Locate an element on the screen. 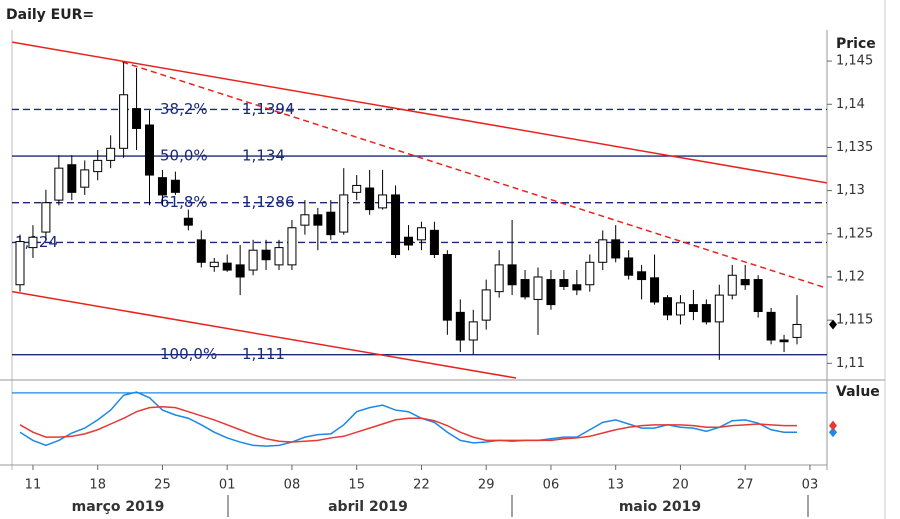 The height and width of the screenshot is (519, 900). y-tick-label: 1,14 is located at coordinates (850, 104).